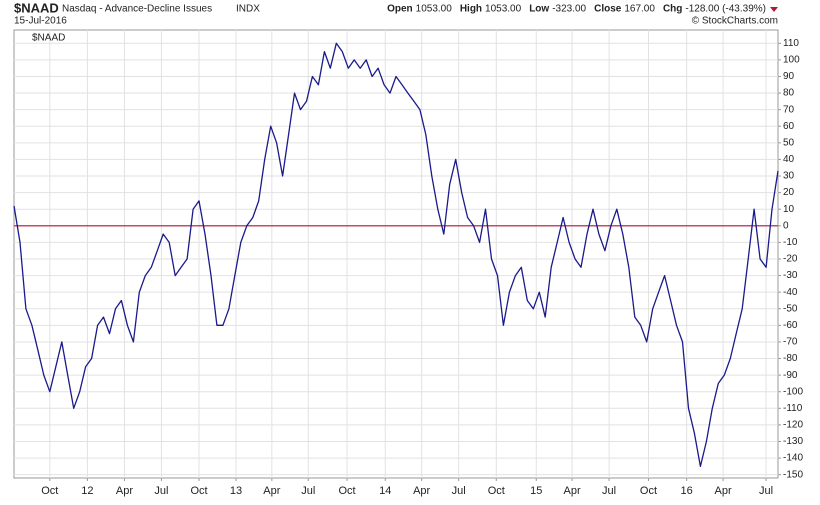 This screenshot has width=820, height=505. Describe the element at coordinates (789, 109) in the screenshot. I see `y-tick-label: 70` at that location.